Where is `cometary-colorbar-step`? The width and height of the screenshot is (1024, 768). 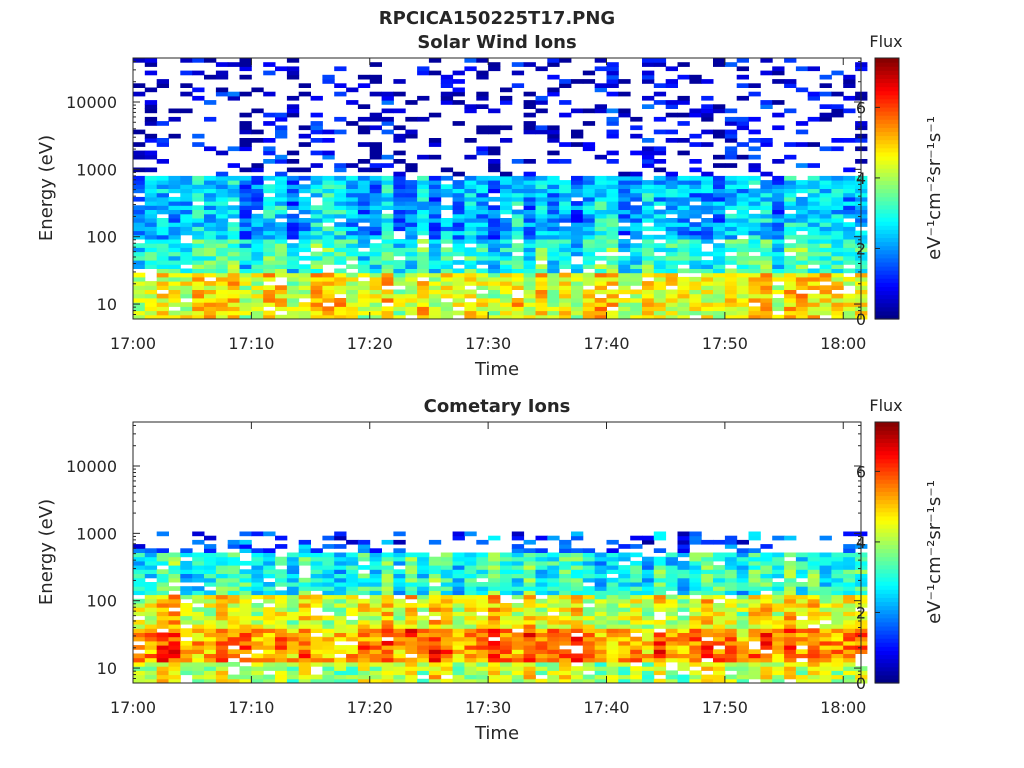
cometary-colorbar-step is located at coordinates (887, 648).